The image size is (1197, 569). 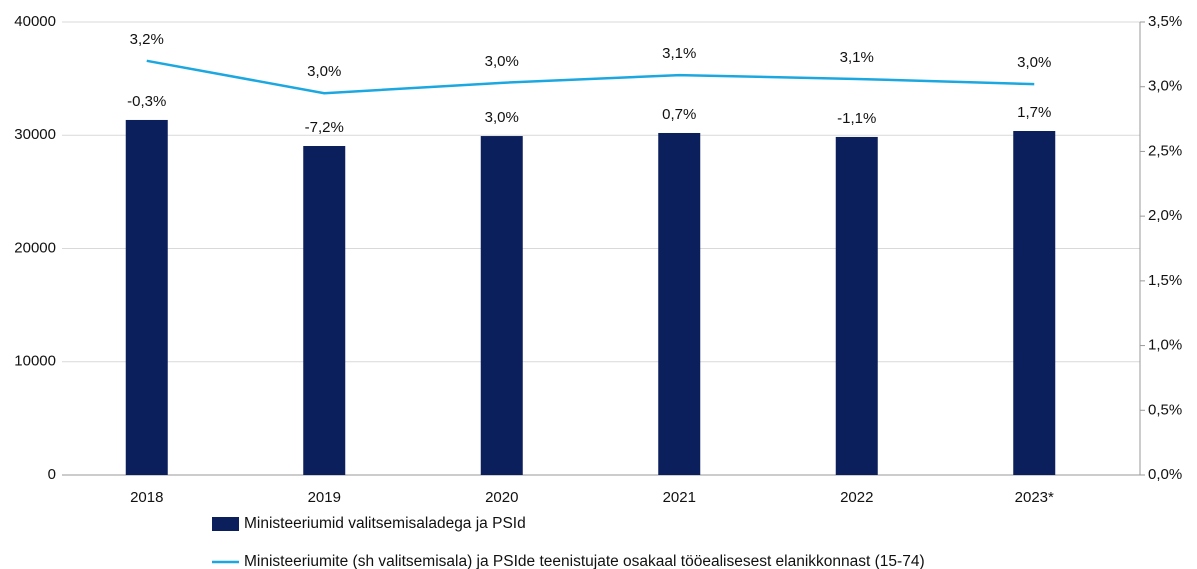 I want to click on x-tick-label: 2021, so click(x=679, y=497).